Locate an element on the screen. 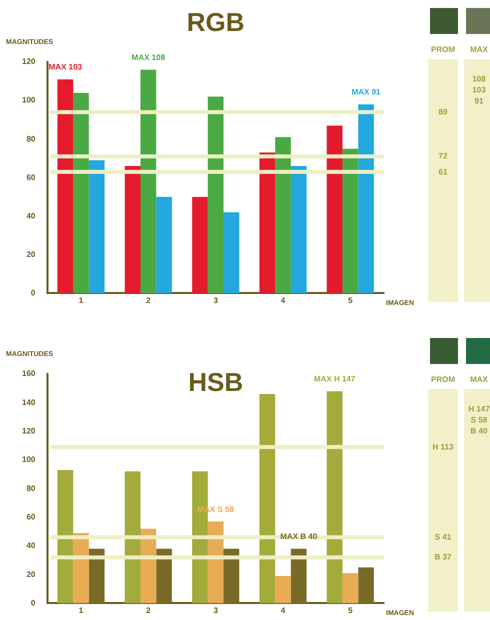 The width and height of the screenshot is (490, 620). y-tick-label: 160 is located at coordinates (29, 373).